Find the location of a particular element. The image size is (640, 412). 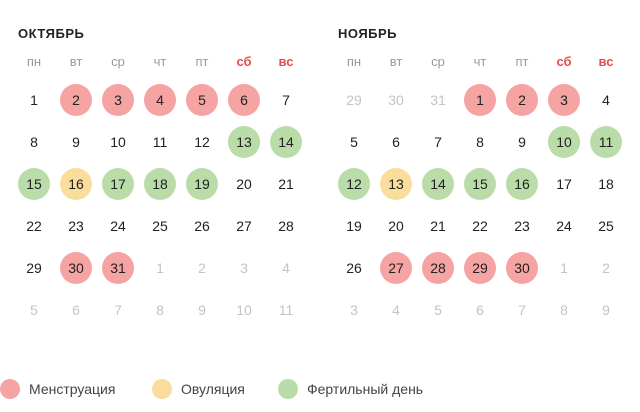

weekday-label: ср is located at coordinates (438, 61).